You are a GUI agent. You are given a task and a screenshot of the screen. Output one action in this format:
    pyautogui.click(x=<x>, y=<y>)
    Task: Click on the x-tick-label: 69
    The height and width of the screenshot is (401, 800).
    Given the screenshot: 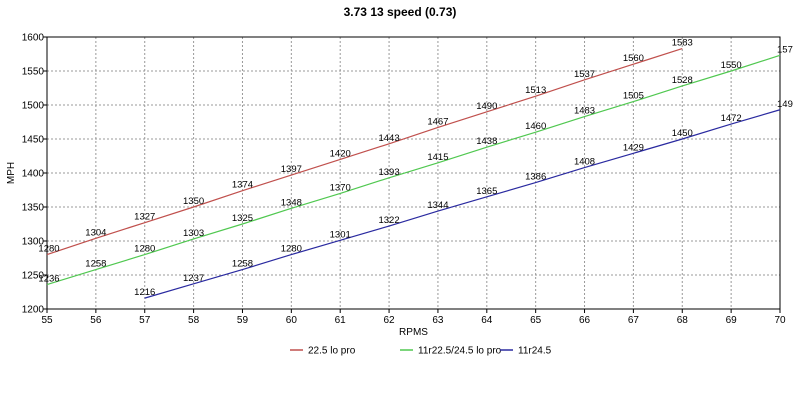 What is the action you would take?
    pyautogui.click(x=732, y=320)
    